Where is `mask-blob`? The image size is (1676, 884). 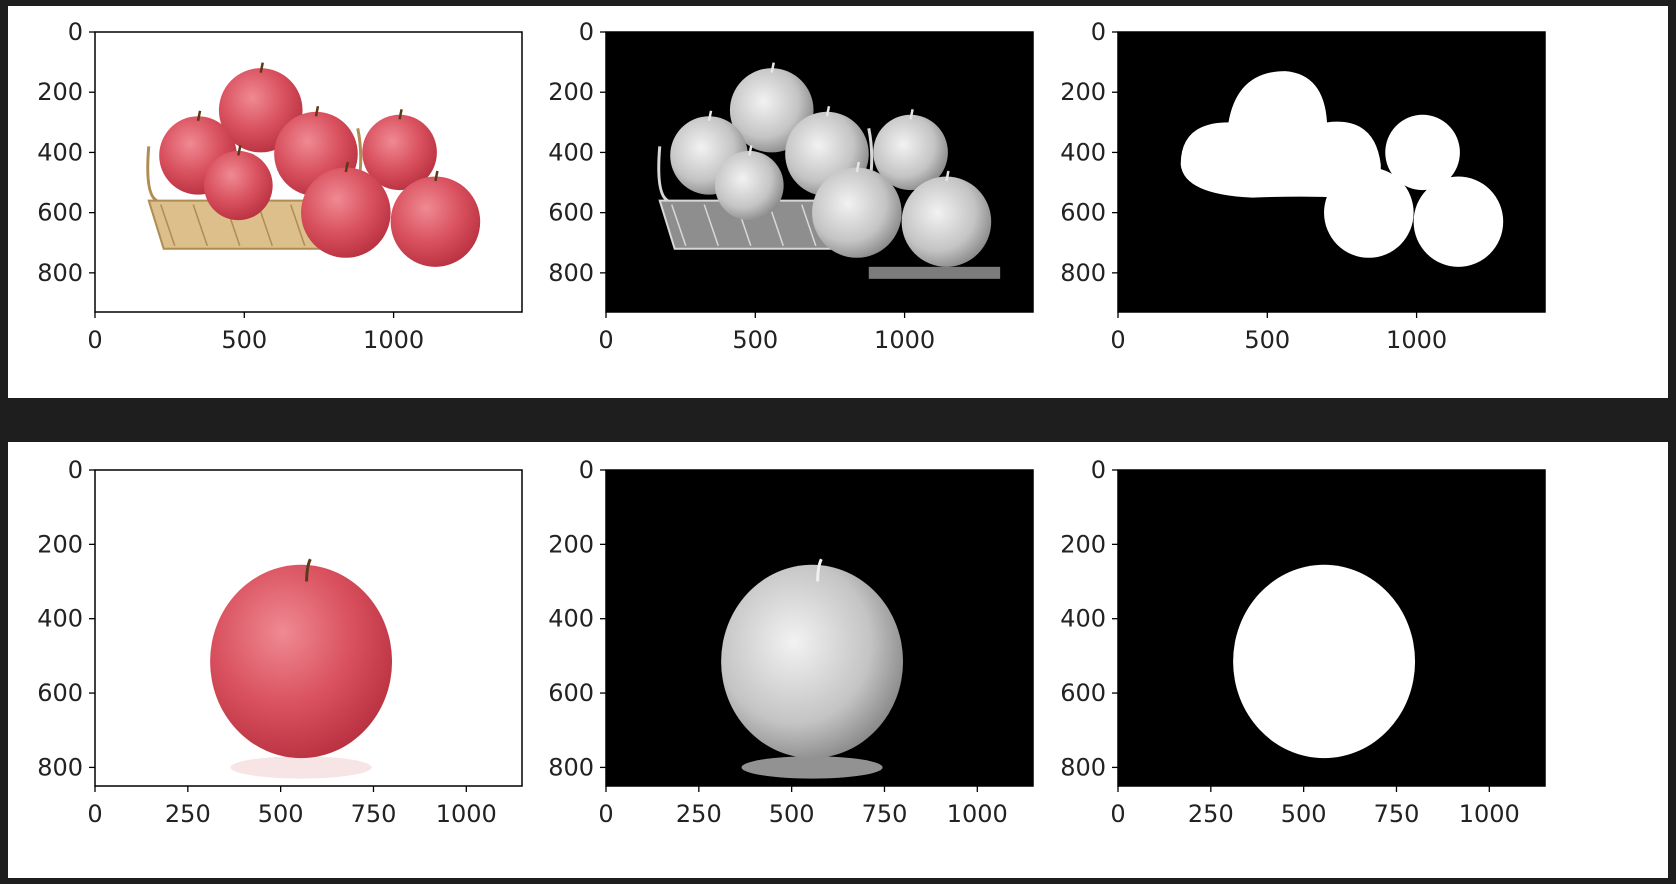
mask-blob is located at coordinates (1280, 136).